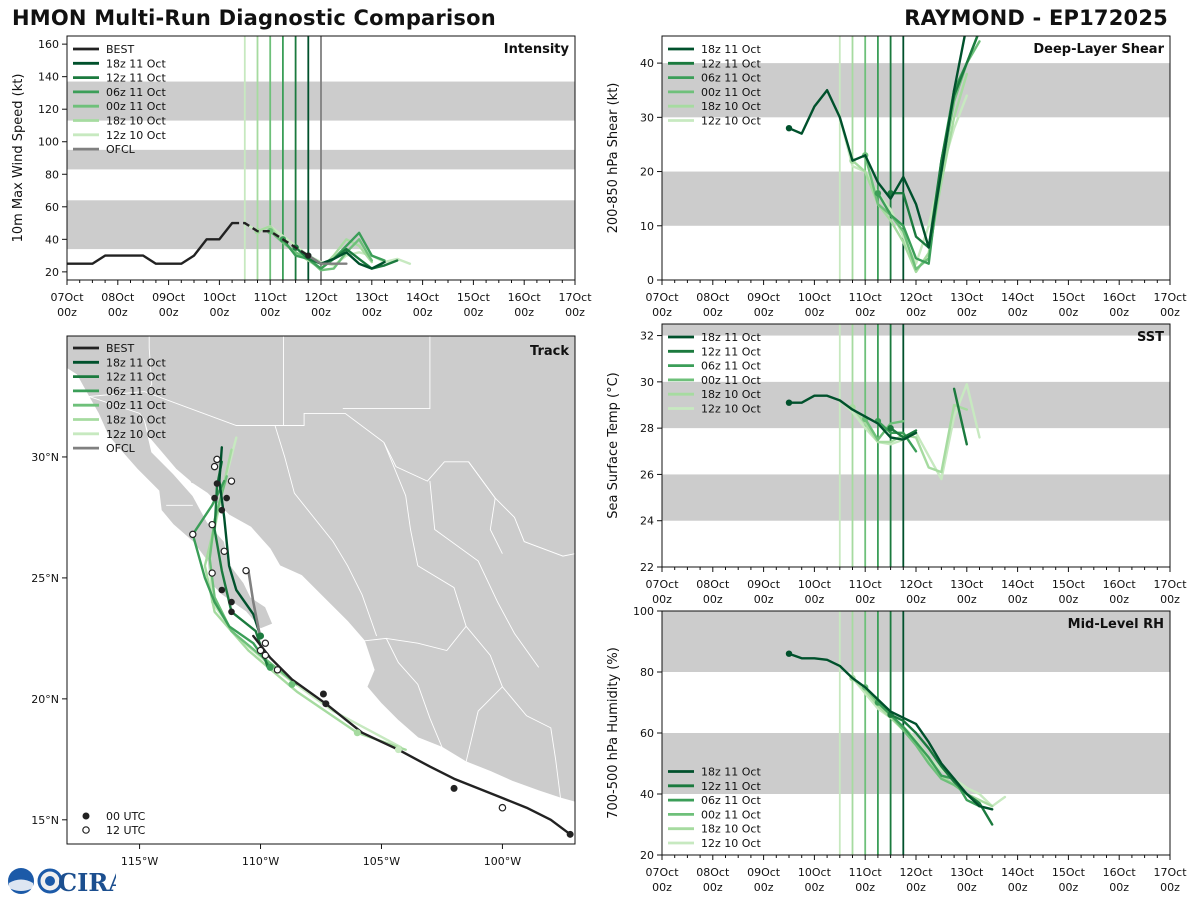  I want to click on rh-xtick-sublabel-7: 00z, so click(1018, 887).